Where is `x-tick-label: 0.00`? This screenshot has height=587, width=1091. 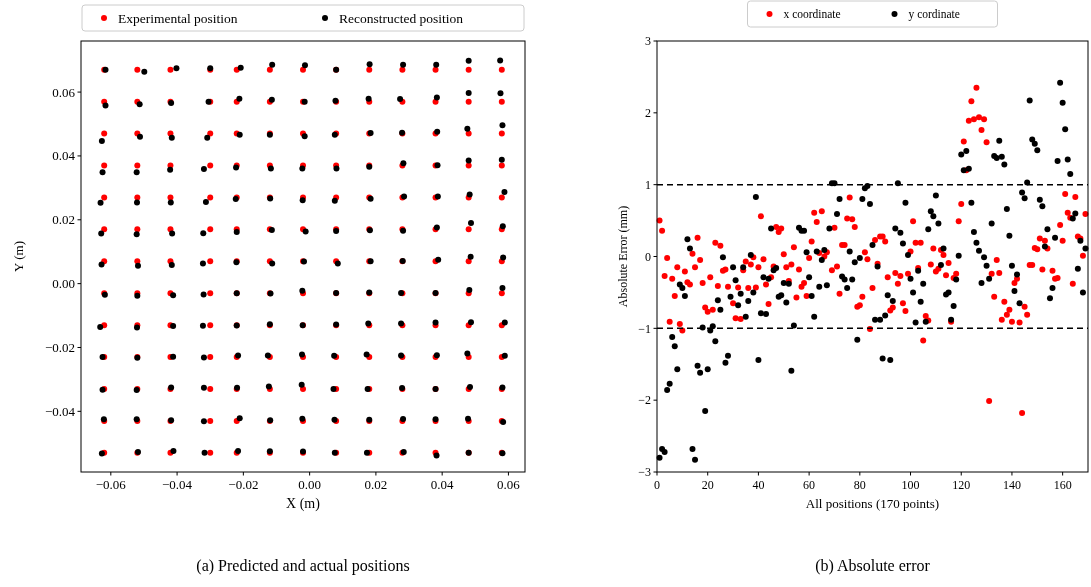
x-tick-label: 0.00 is located at coordinates (309, 484).